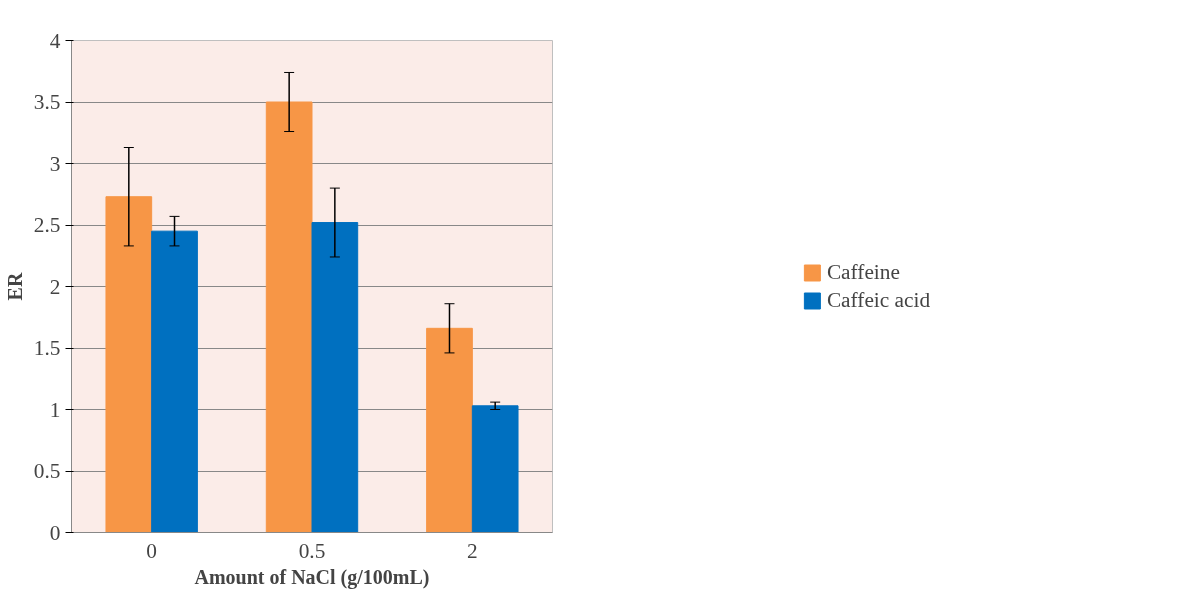 Image resolution: width=1186 pixels, height=596 pixels. I want to click on y-tick-label: 3, so click(55, 163).